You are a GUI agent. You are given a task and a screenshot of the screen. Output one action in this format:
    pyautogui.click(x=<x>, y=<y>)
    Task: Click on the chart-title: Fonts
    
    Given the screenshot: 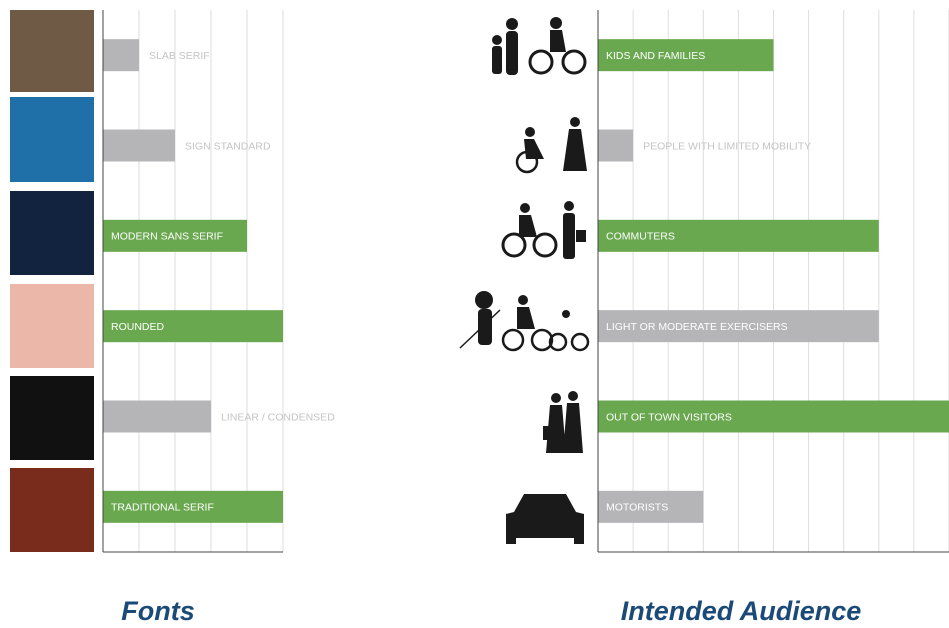 What is the action you would take?
    pyautogui.click(x=158, y=611)
    